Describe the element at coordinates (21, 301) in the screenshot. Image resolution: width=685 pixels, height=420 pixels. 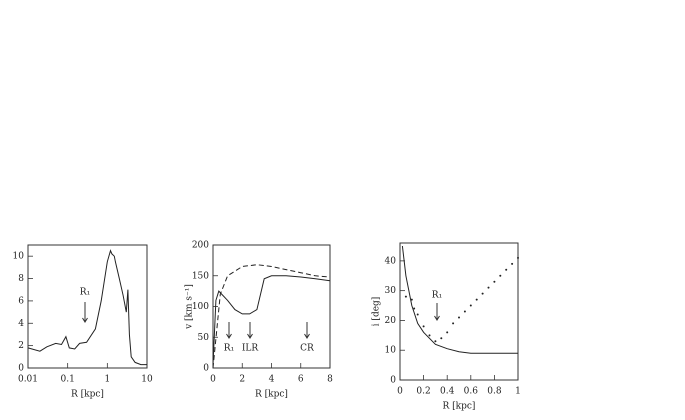
I see `y-tick-label: 6` at that location.